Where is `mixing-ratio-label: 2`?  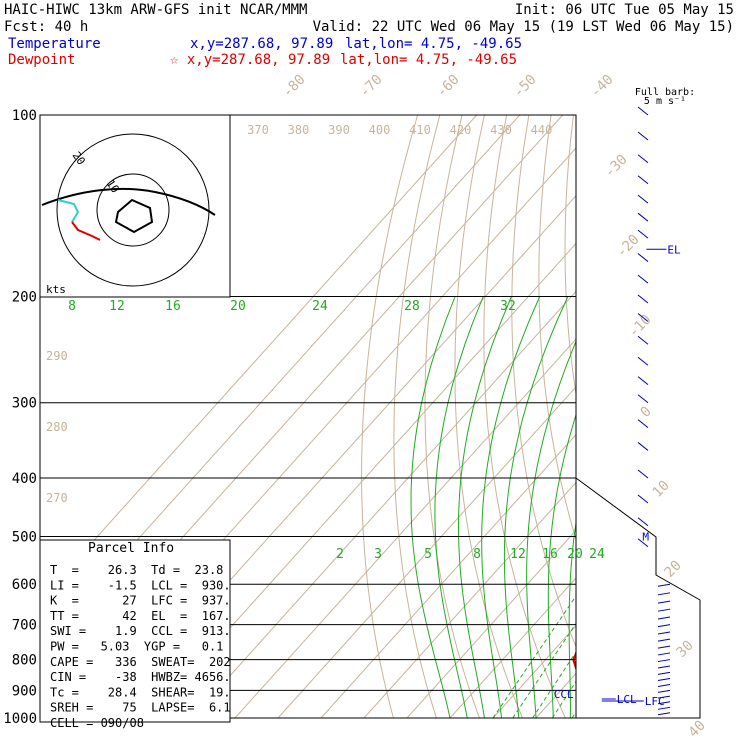 mixing-ratio-label: 2 is located at coordinates (340, 554).